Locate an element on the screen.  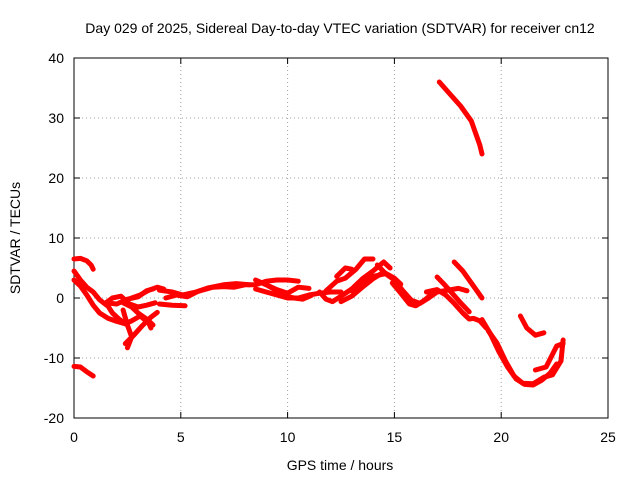
y-tick-label: -20 is located at coordinates (54, 418).